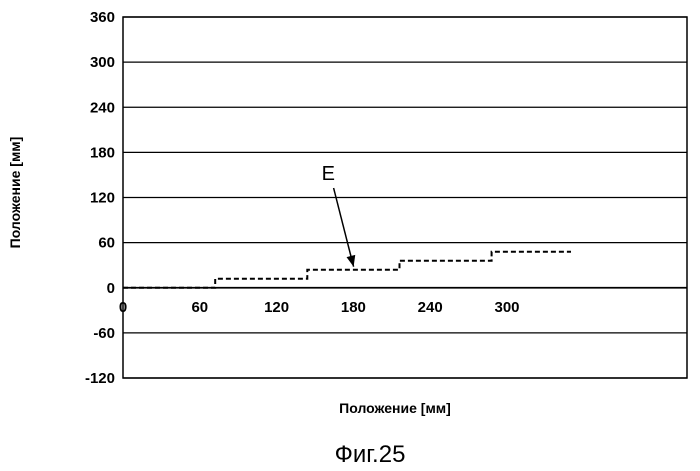  I want to click on x-tick-label: 60, so click(199, 307).